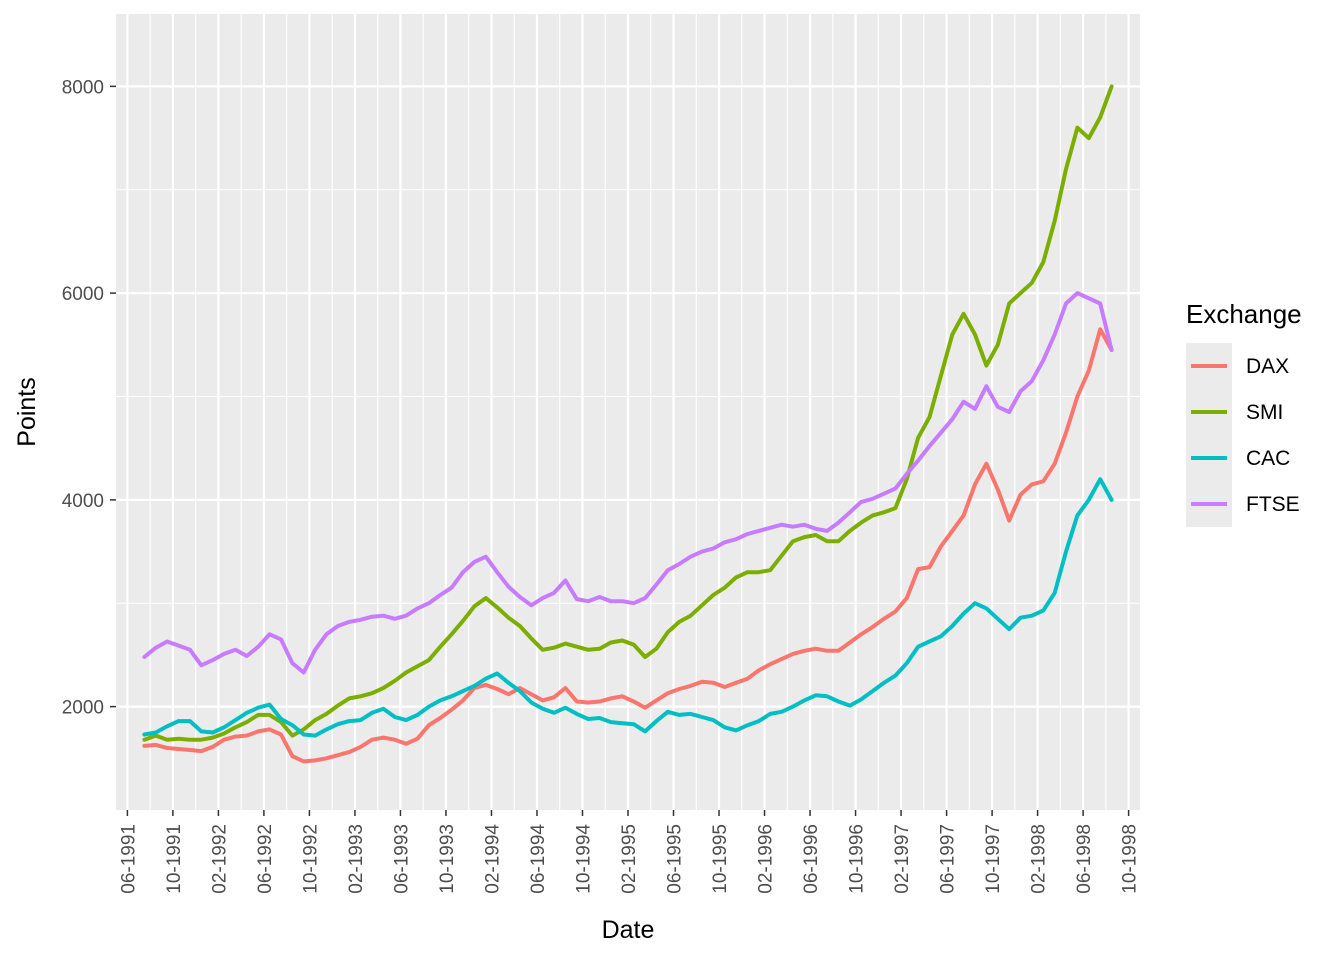 The height and width of the screenshot is (960, 1344). I want to click on legend: Exchange DAX SMI CAC FTSE, so click(1244, 413).